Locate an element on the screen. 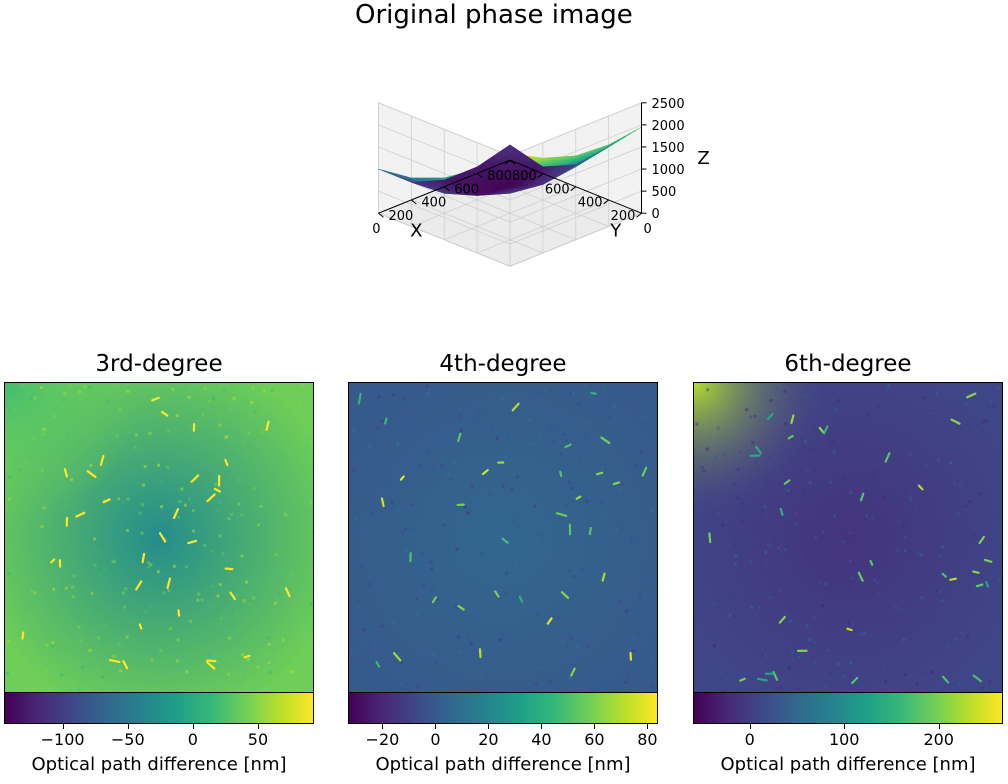  colorbar-ticks-6th-degree: 0 100 200 is located at coordinates (848, 737).